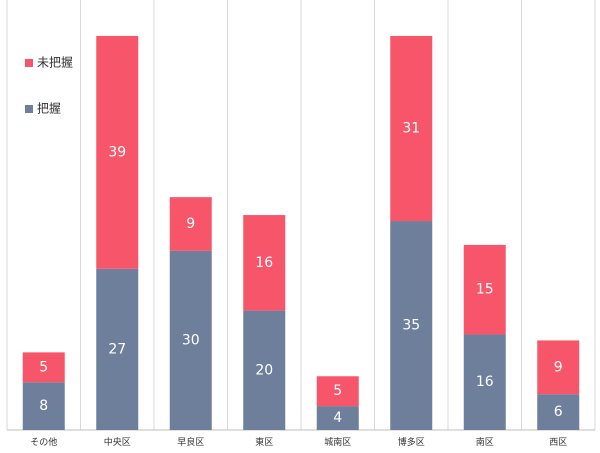  I want to click on legend-label: 把握, so click(49, 108).